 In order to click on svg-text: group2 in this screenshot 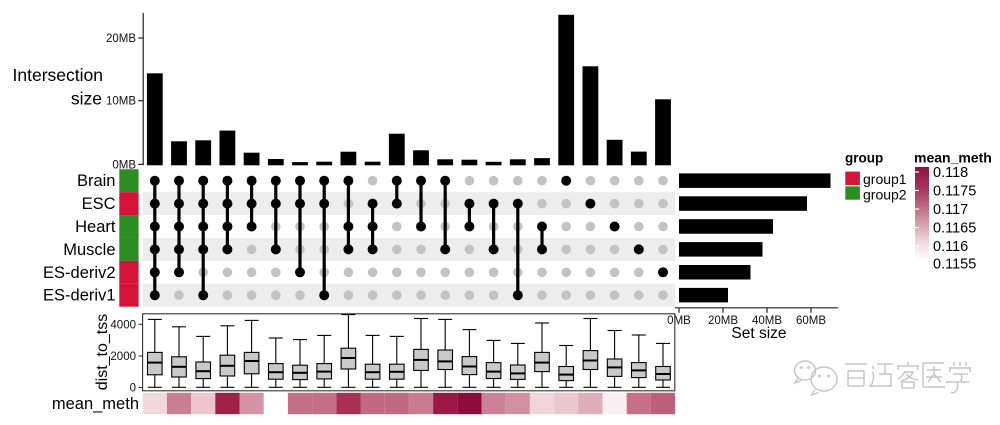, I will do `click(885, 195)`.